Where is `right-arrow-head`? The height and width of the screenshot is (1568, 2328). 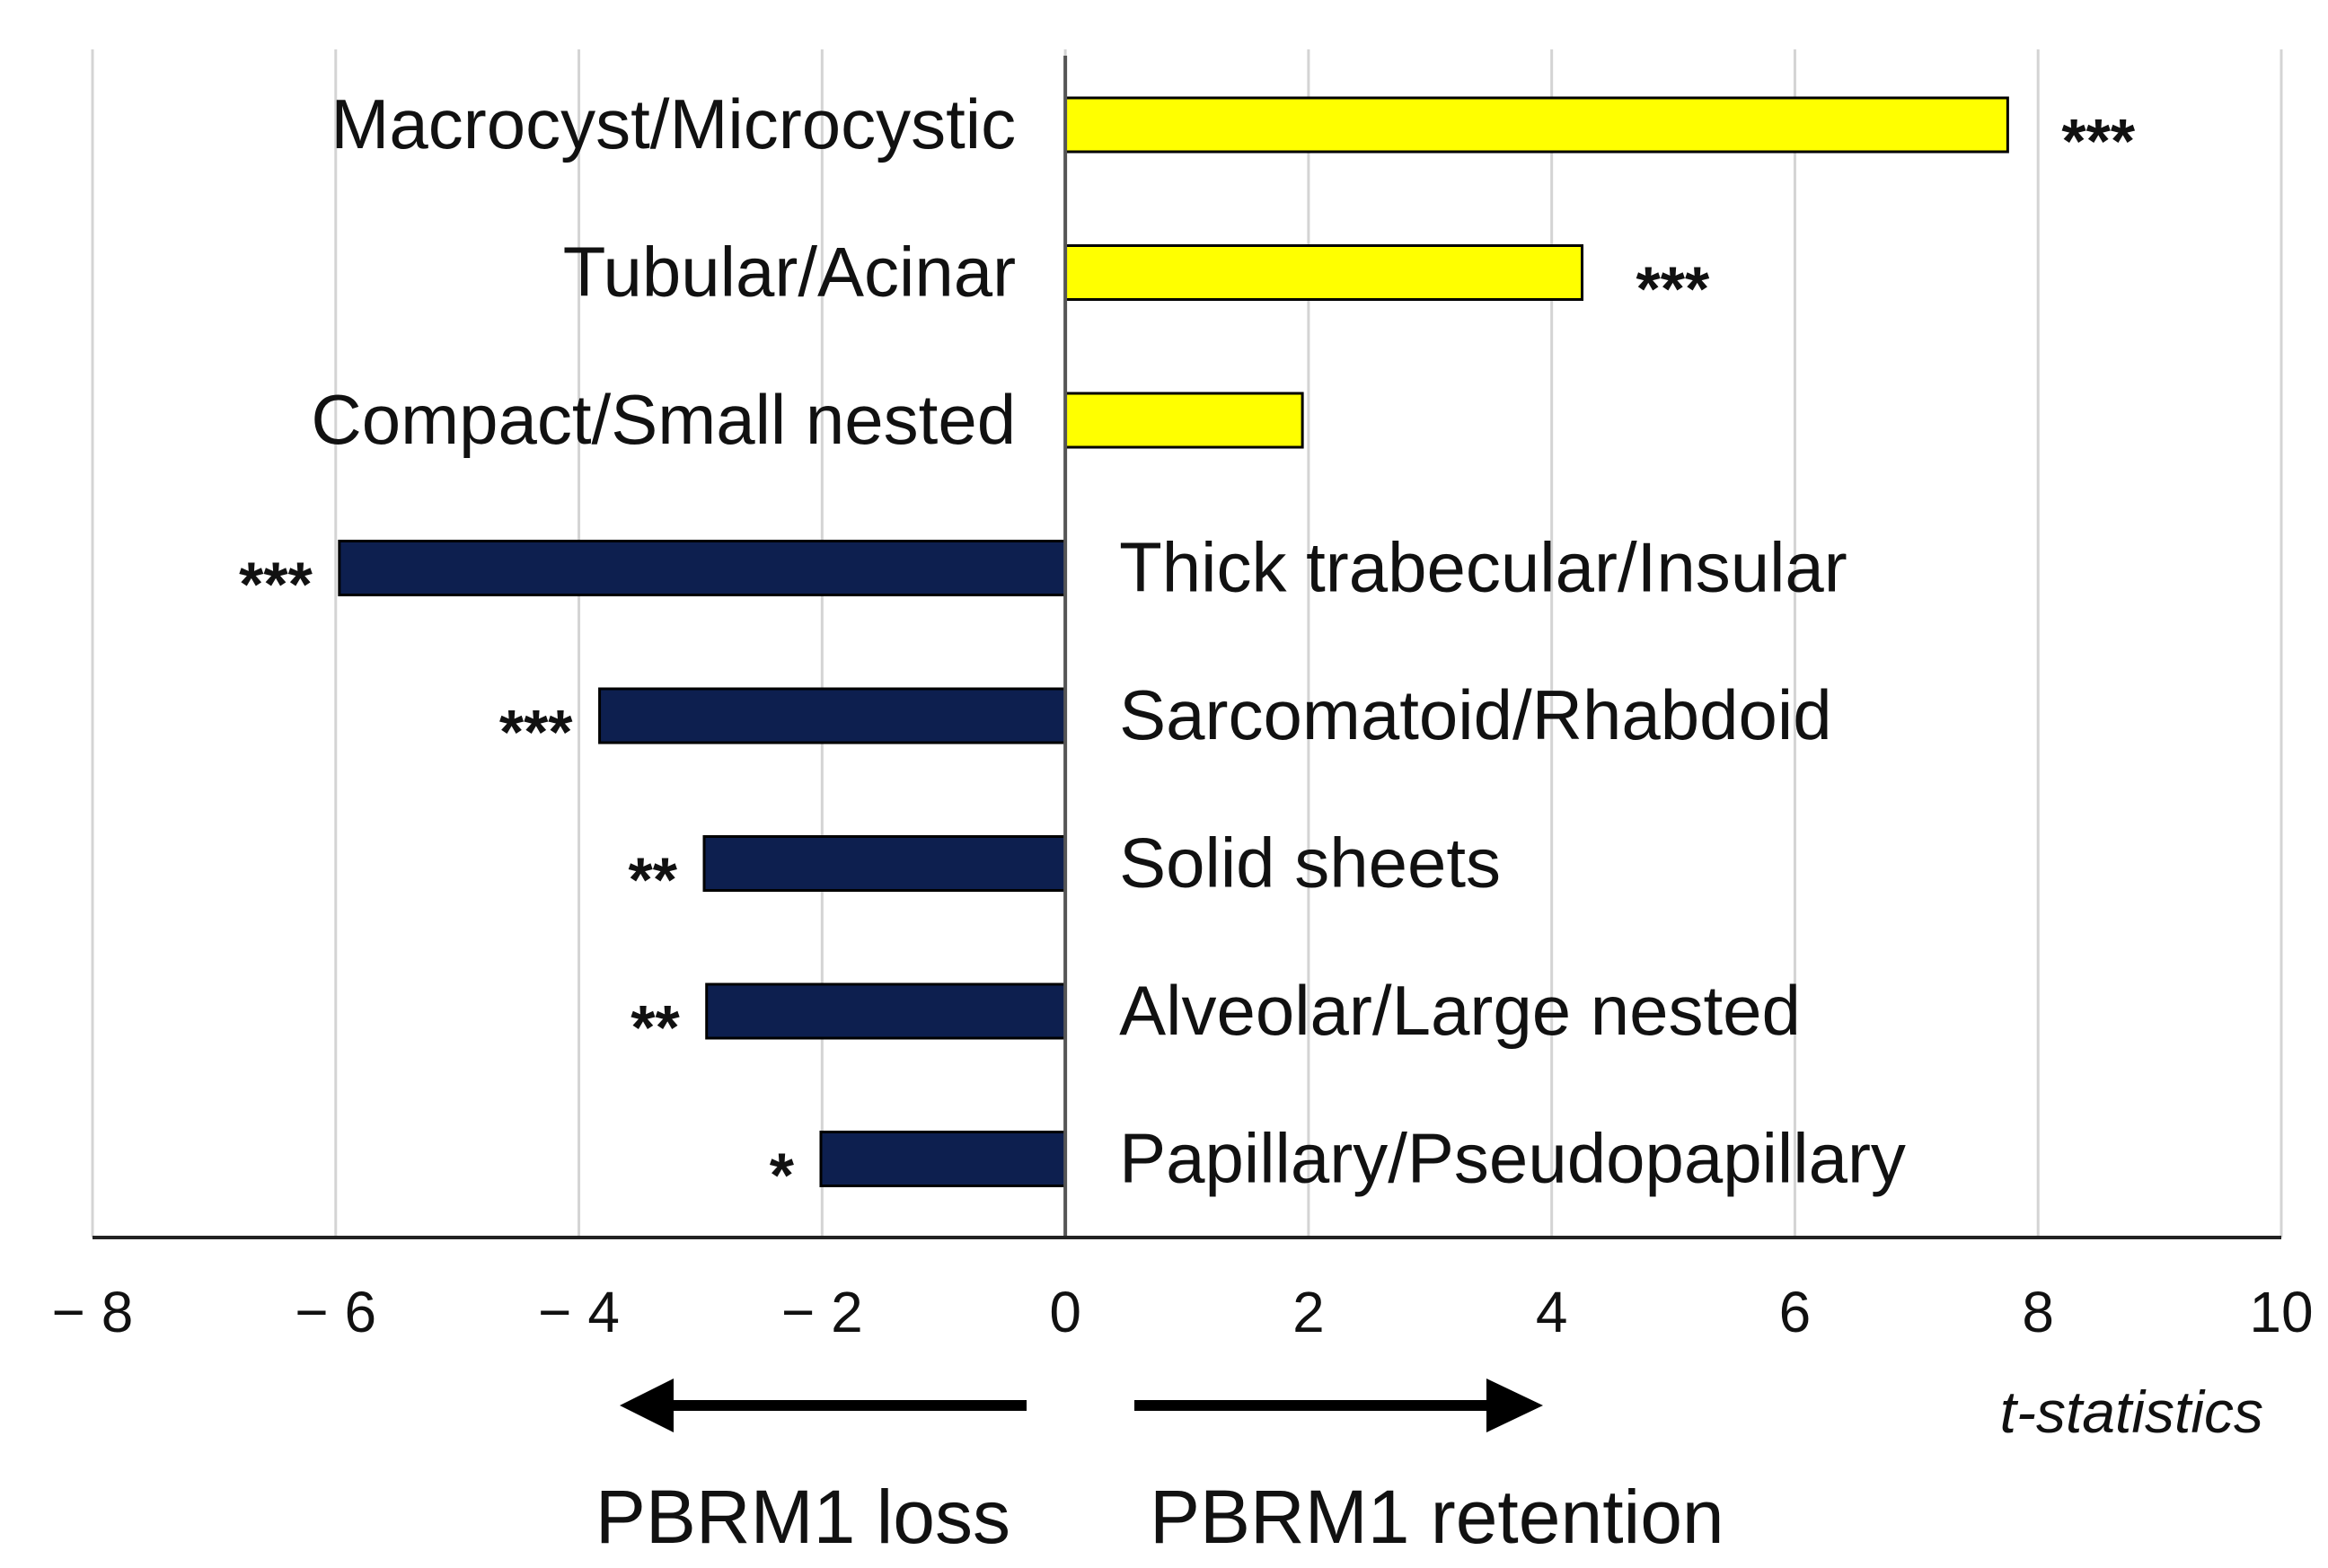
right-arrow-head is located at coordinates (1514, 1405).